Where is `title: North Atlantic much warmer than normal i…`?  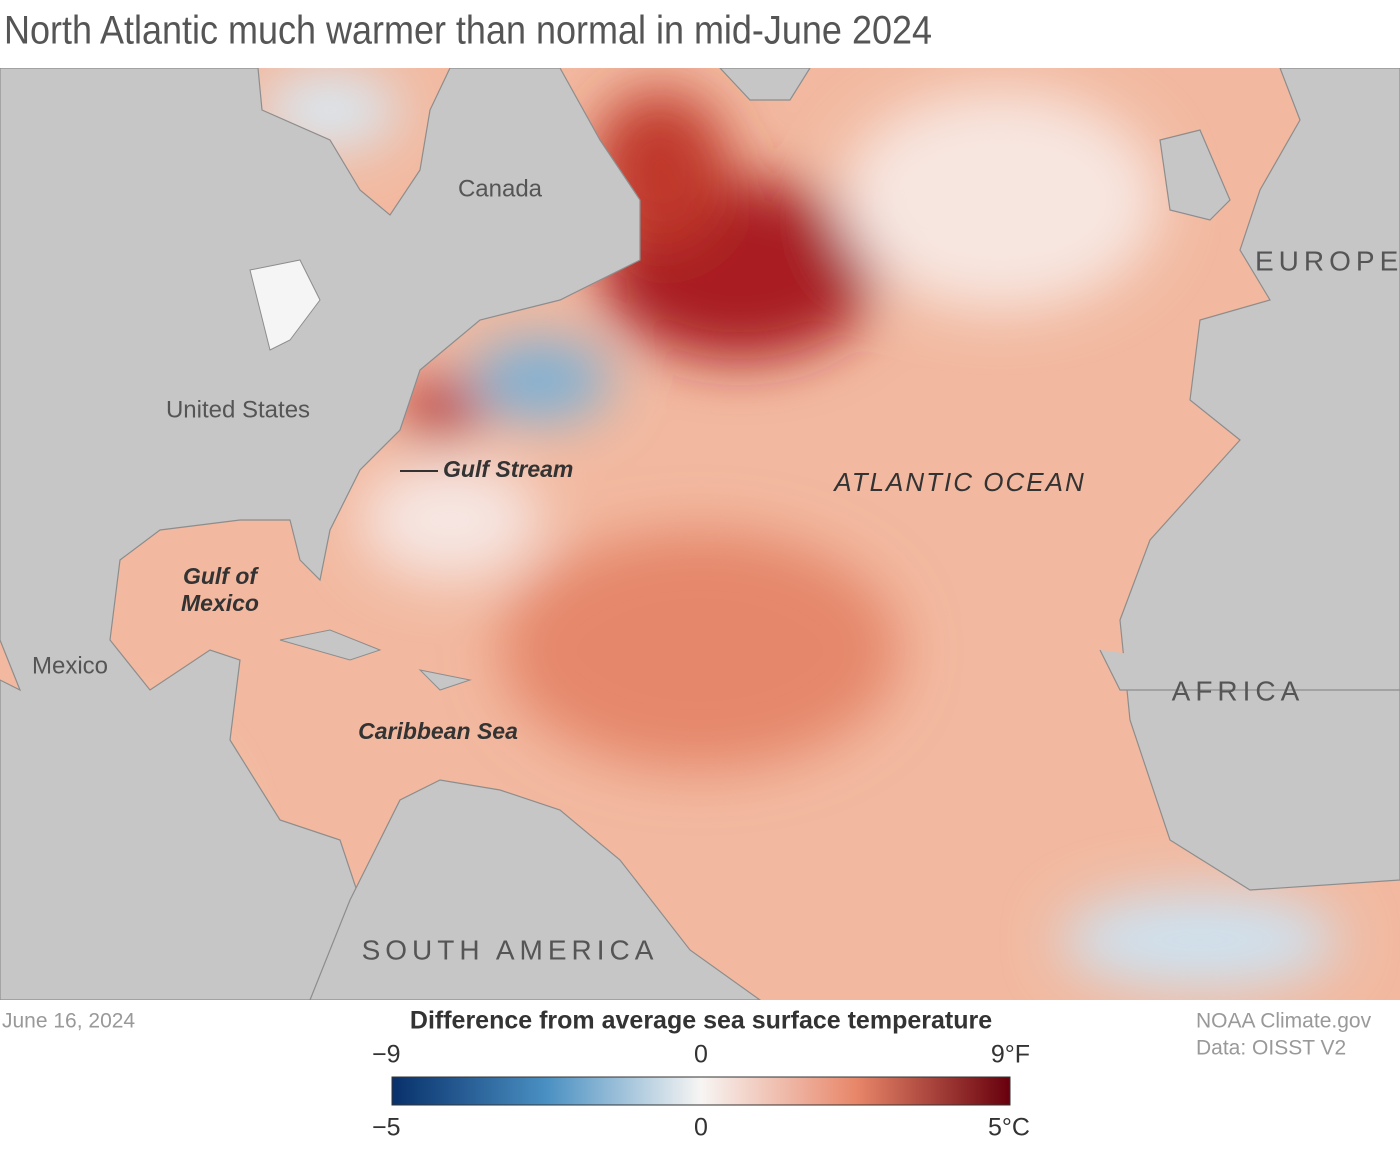 title: North Atlantic much warmer than normal i… is located at coordinates (468, 31).